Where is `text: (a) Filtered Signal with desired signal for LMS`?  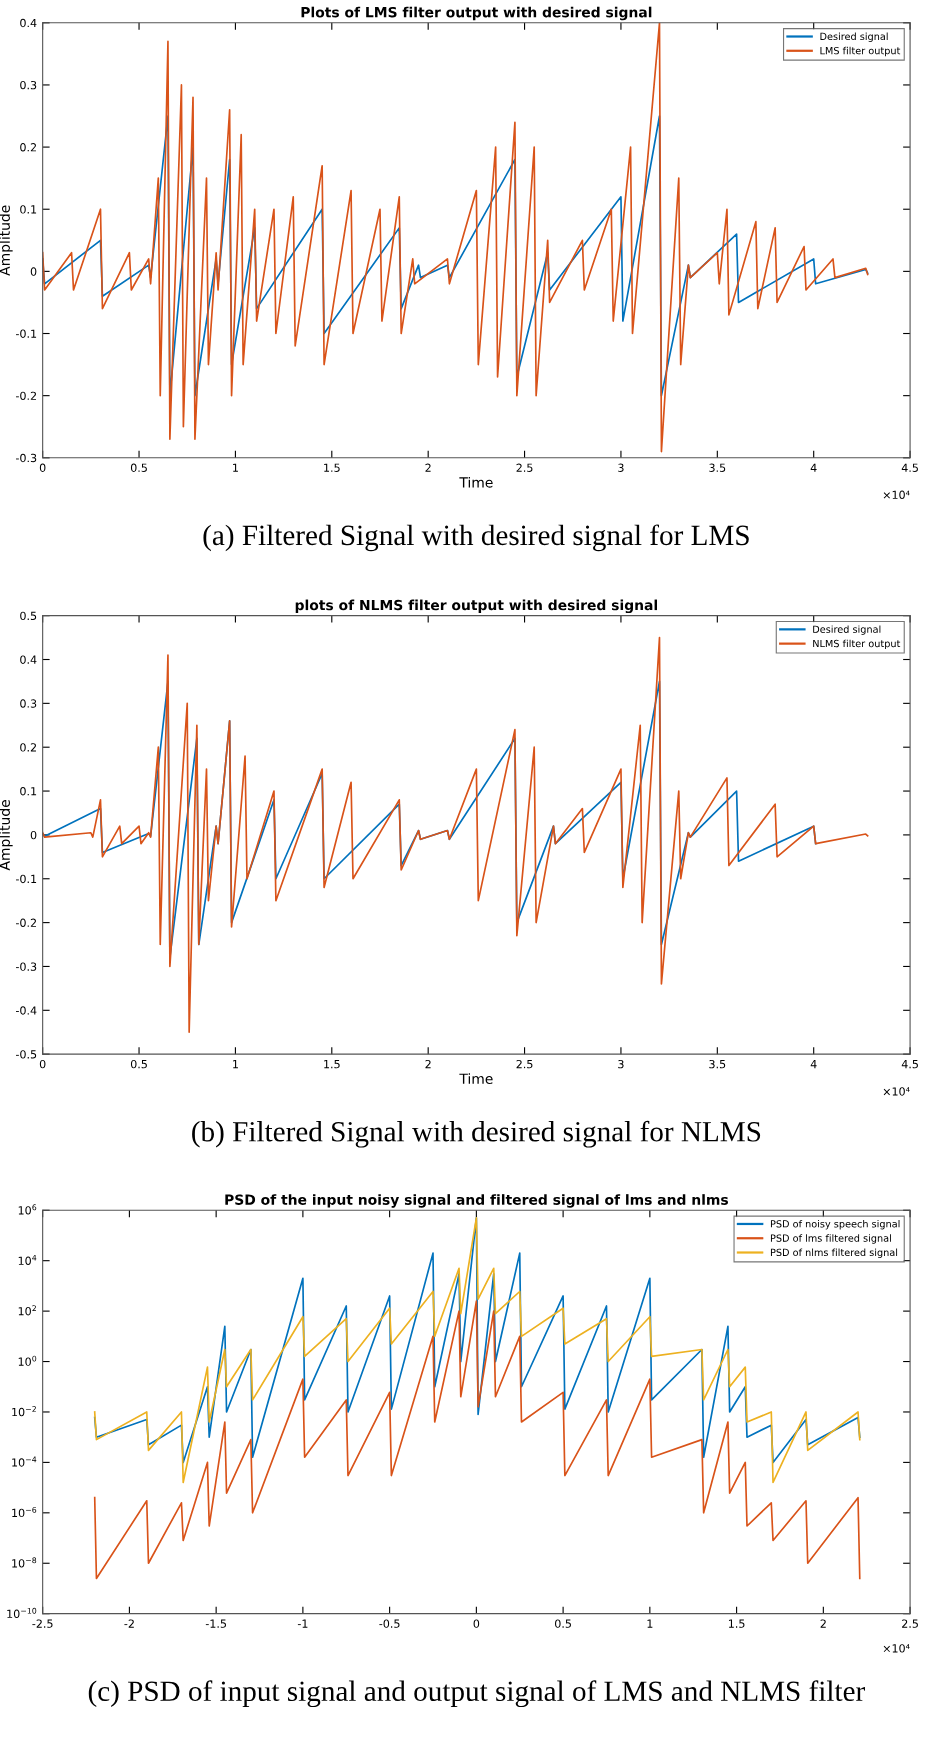 text: (a) Filtered Signal with desired signal for LMS is located at coordinates (476, 538).